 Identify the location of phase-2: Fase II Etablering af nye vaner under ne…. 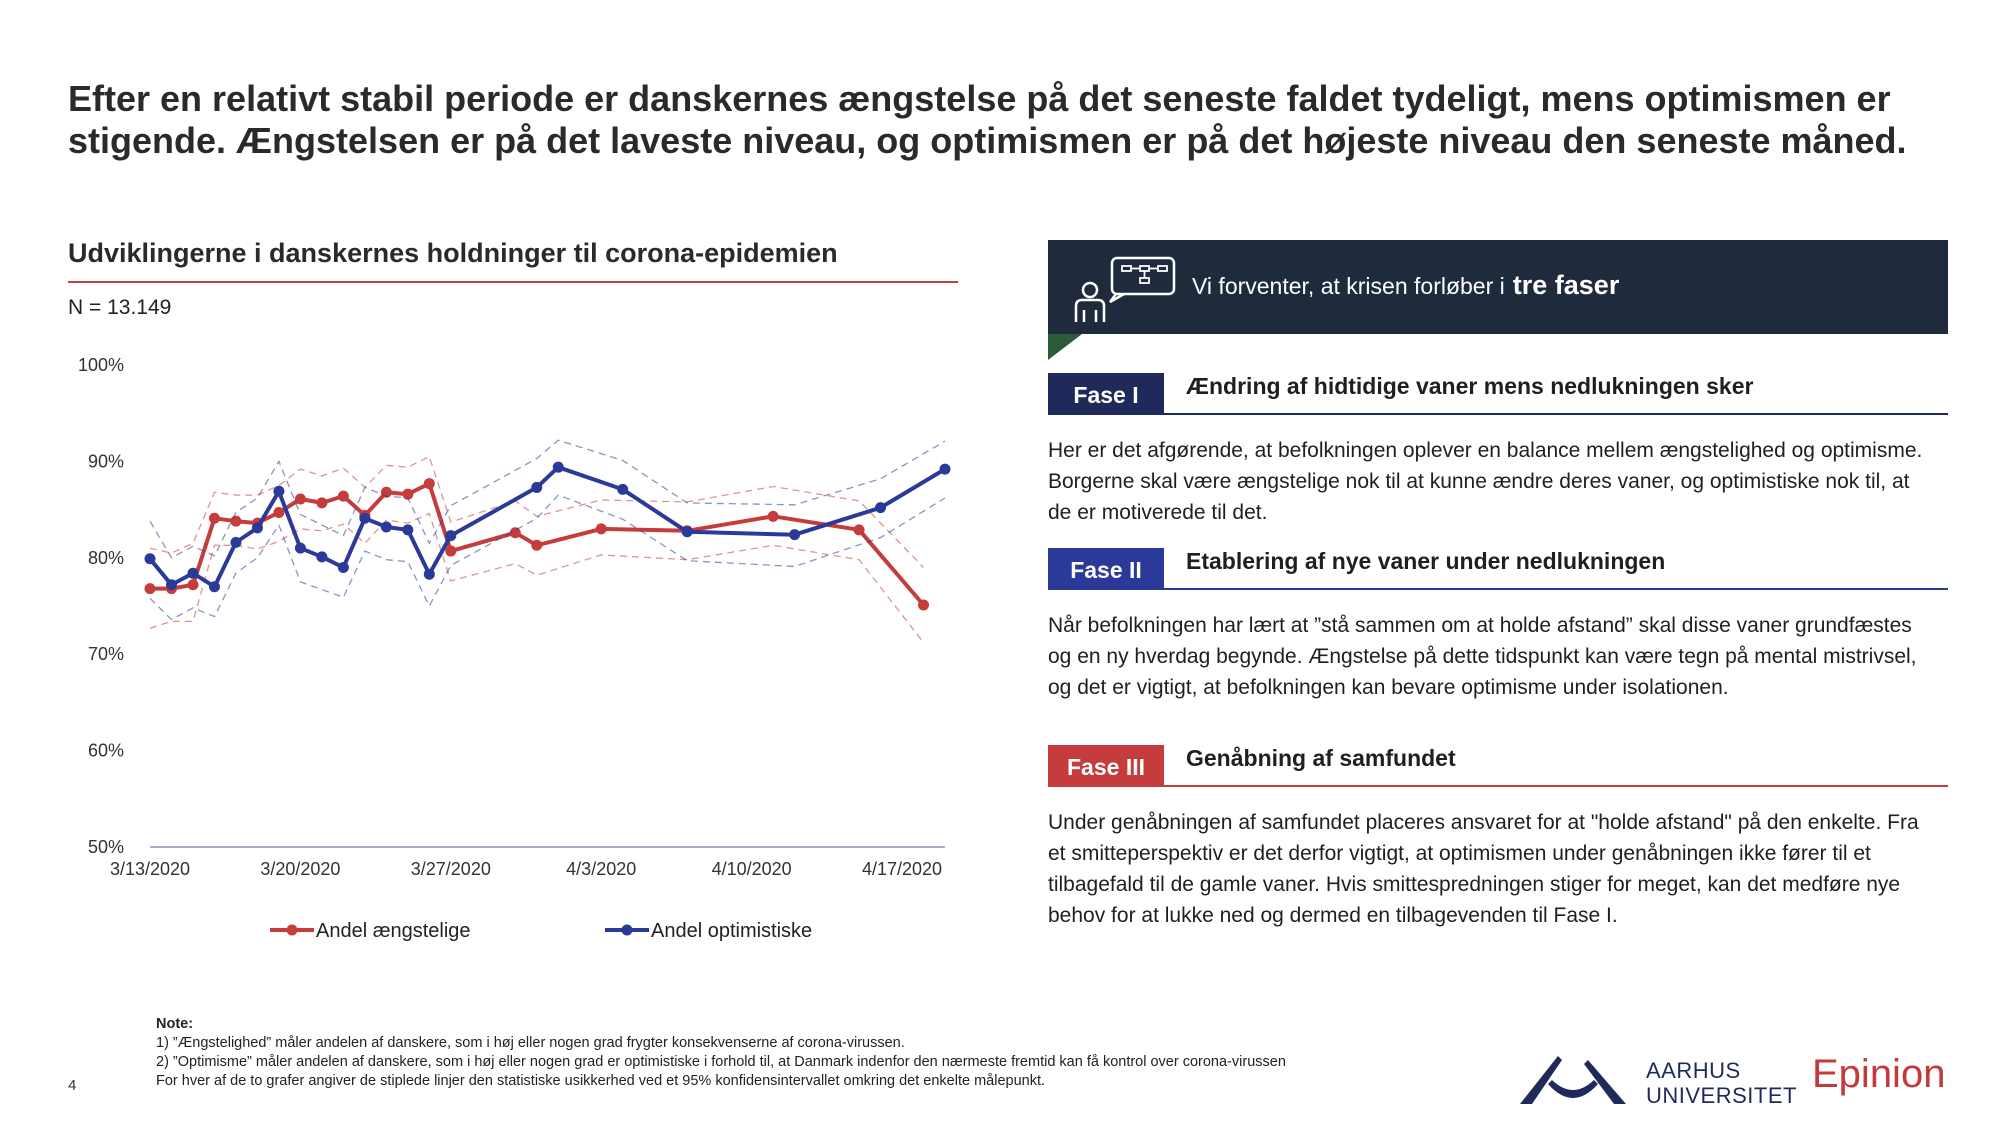
(1498, 625).